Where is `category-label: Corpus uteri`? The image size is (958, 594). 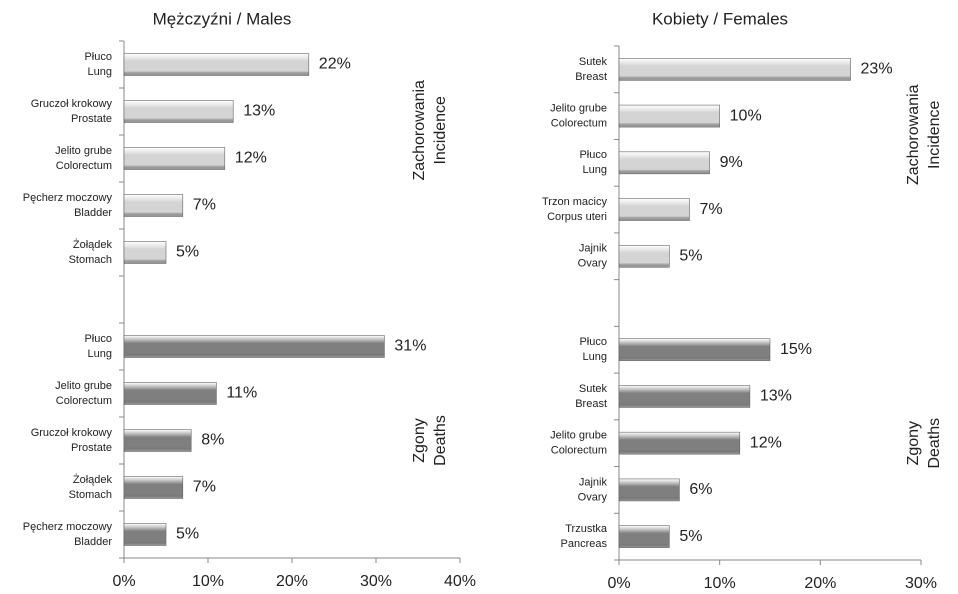 category-label: Corpus uteri is located at coordinates (577, 217).